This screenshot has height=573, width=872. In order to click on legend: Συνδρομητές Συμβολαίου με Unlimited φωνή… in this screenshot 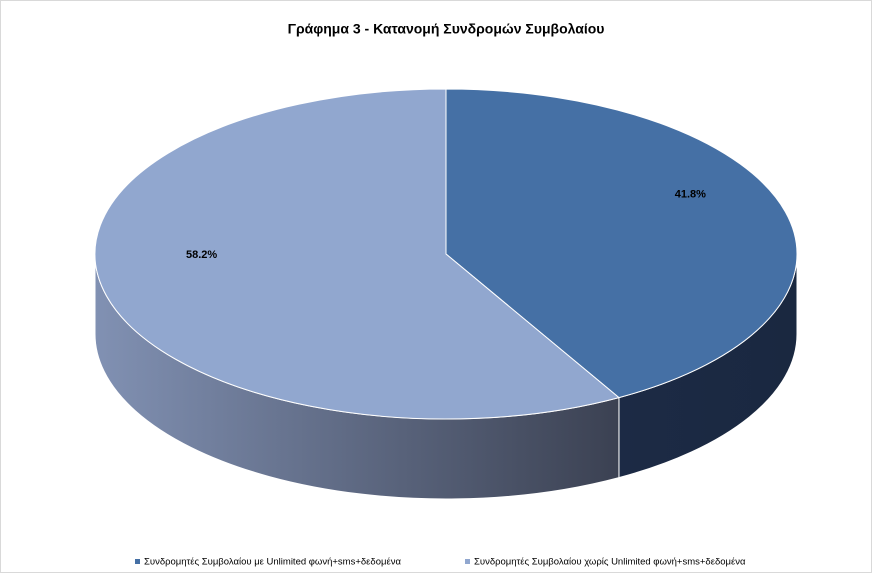, I will do `click(440, 562)`.